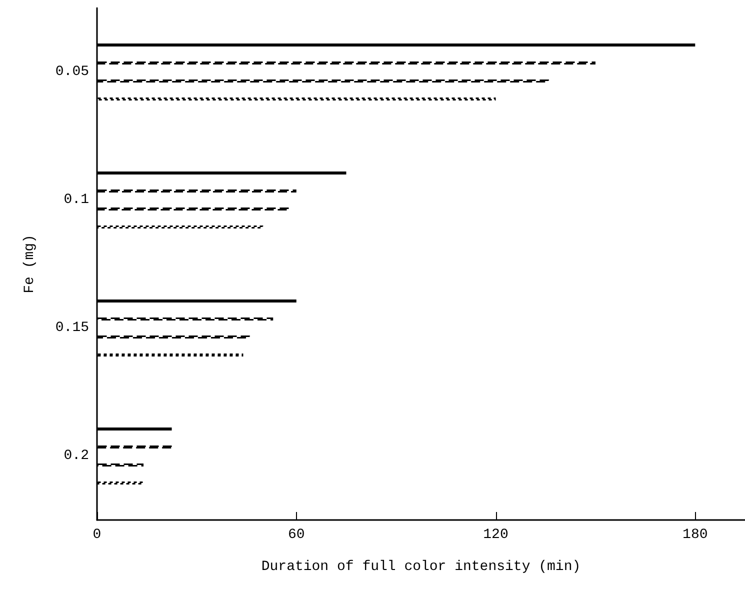  What do you see at coordinates (421, 567) in the screenshot?
I see `x-axis-title: Duration of full color intensity (min)` at bounding box center [421, 567].